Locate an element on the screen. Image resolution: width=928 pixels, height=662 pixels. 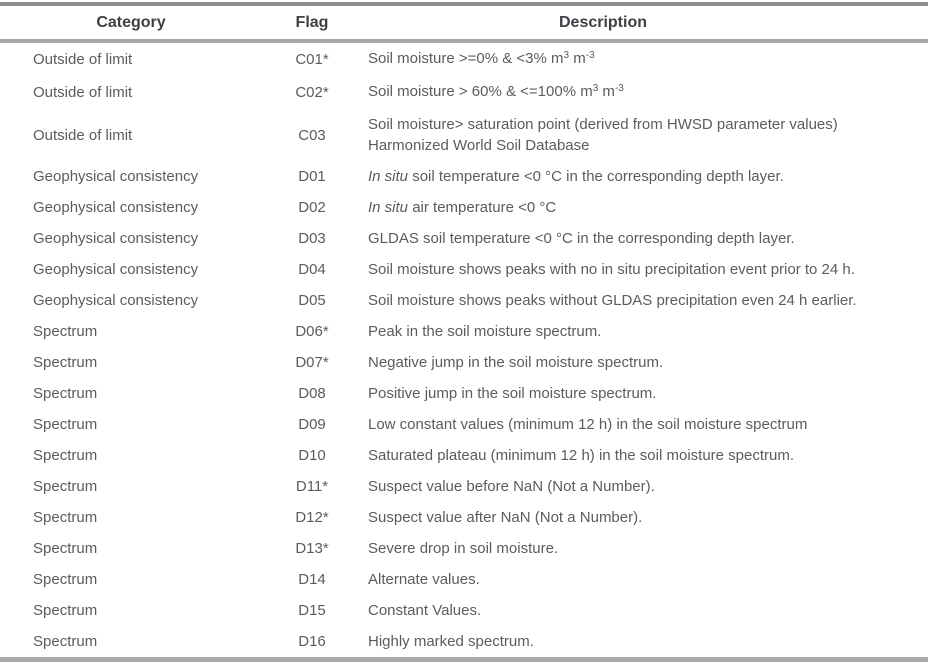
description-cell: Peak in the soil moisture spectrum. is located at coordinates (645, 331).